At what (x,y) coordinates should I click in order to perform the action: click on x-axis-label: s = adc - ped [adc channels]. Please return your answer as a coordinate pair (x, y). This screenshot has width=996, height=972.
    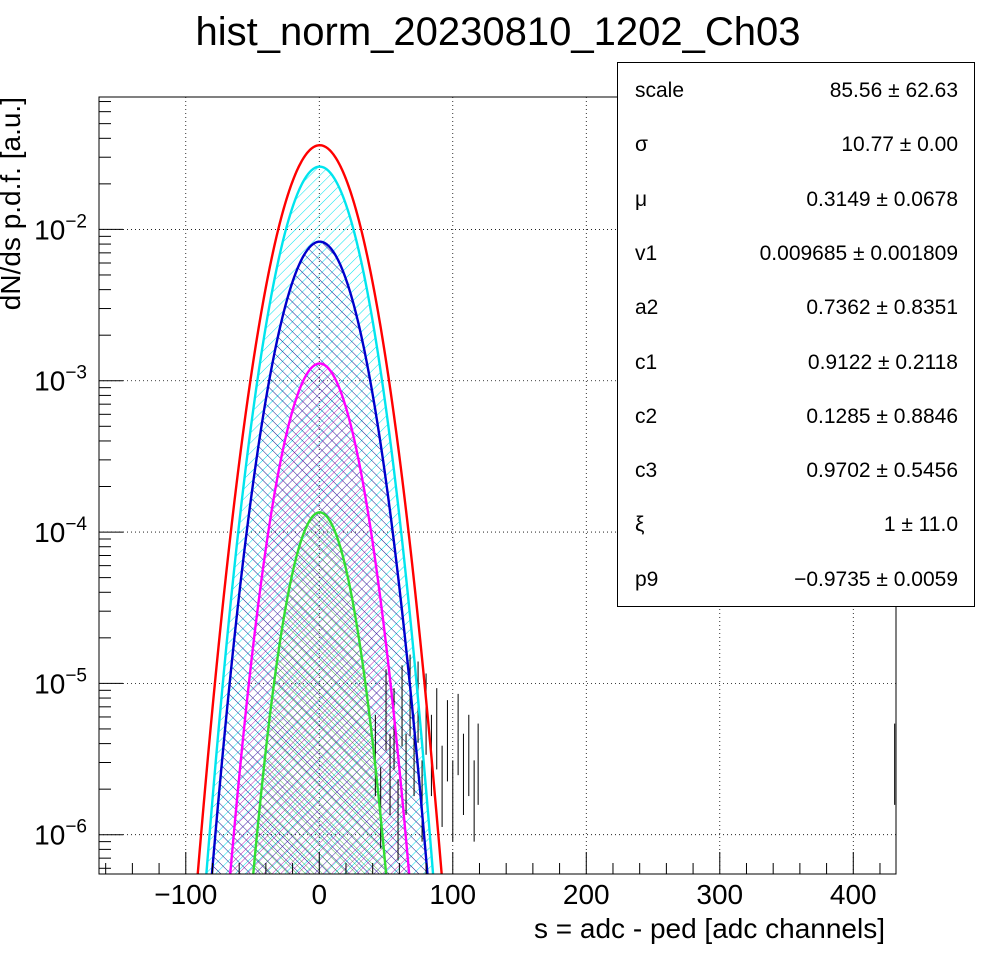
    Looking at the image, I should click on (709, 928).